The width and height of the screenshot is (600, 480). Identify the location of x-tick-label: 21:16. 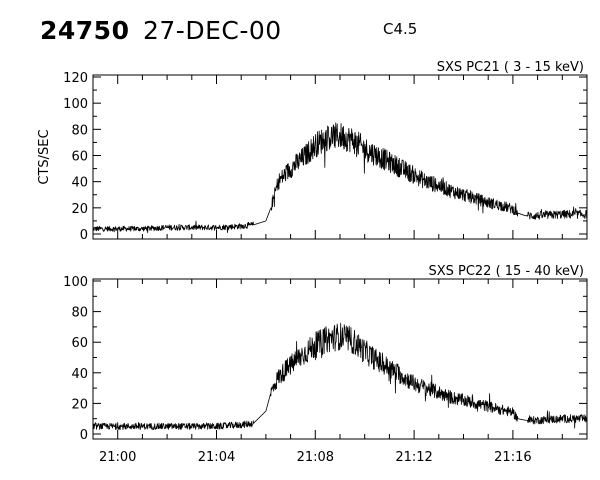
(512, 457).